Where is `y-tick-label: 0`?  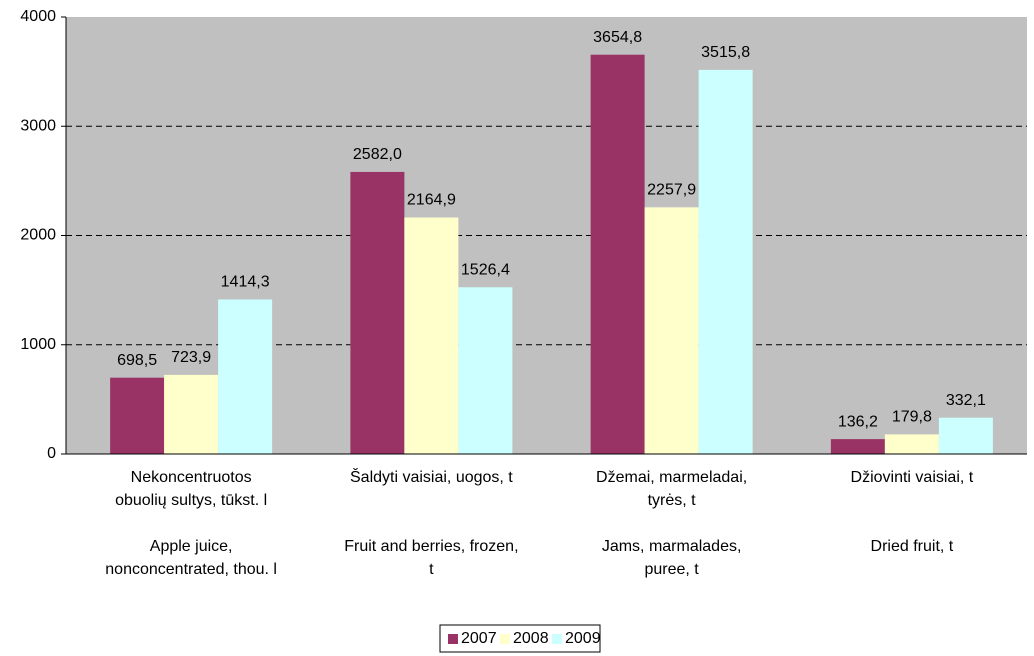 y-tick-label: 0 is located at coordinates (51, 453).